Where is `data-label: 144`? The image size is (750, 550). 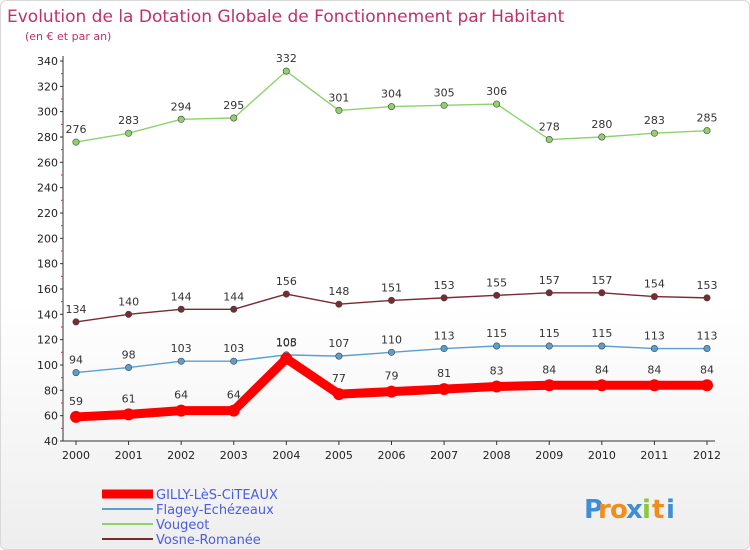 data-label: 144 is located at coordinates (181, 296).